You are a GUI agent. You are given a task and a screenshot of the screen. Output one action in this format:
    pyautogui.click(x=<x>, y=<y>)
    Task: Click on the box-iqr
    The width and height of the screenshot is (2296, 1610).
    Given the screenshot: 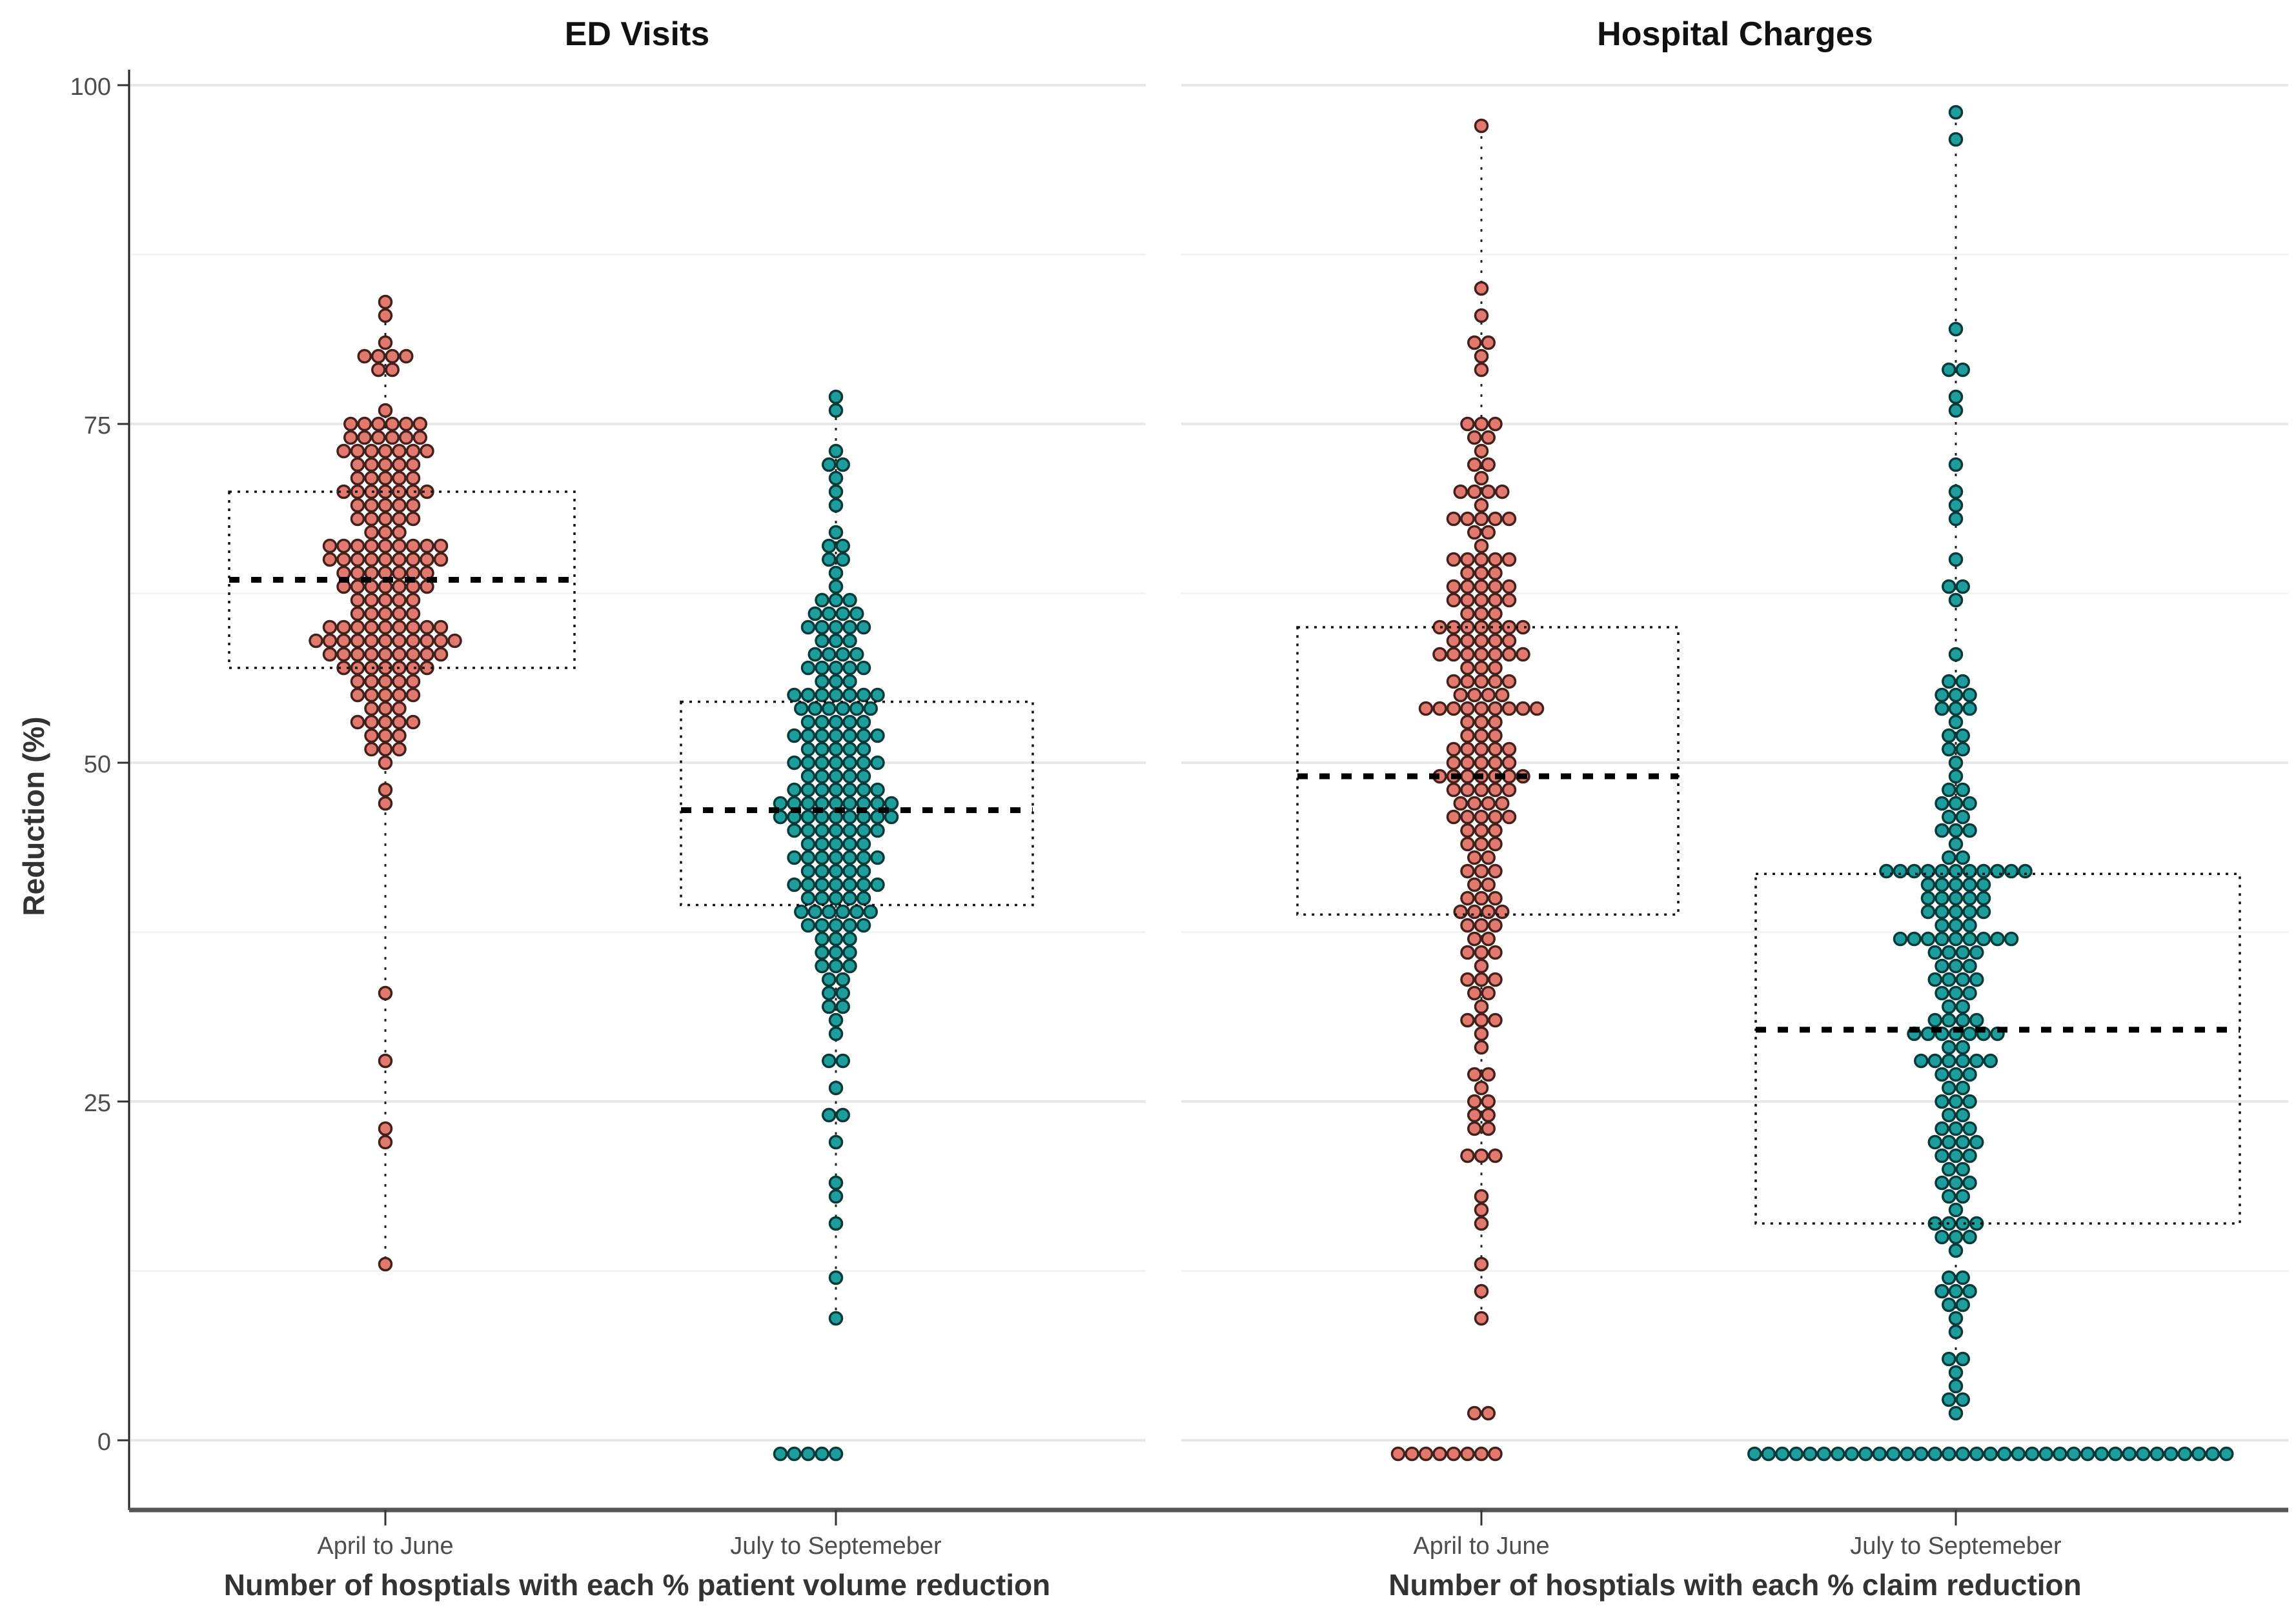 What is the action you would take?
    pyautogui.click(x=857, y=803)
    